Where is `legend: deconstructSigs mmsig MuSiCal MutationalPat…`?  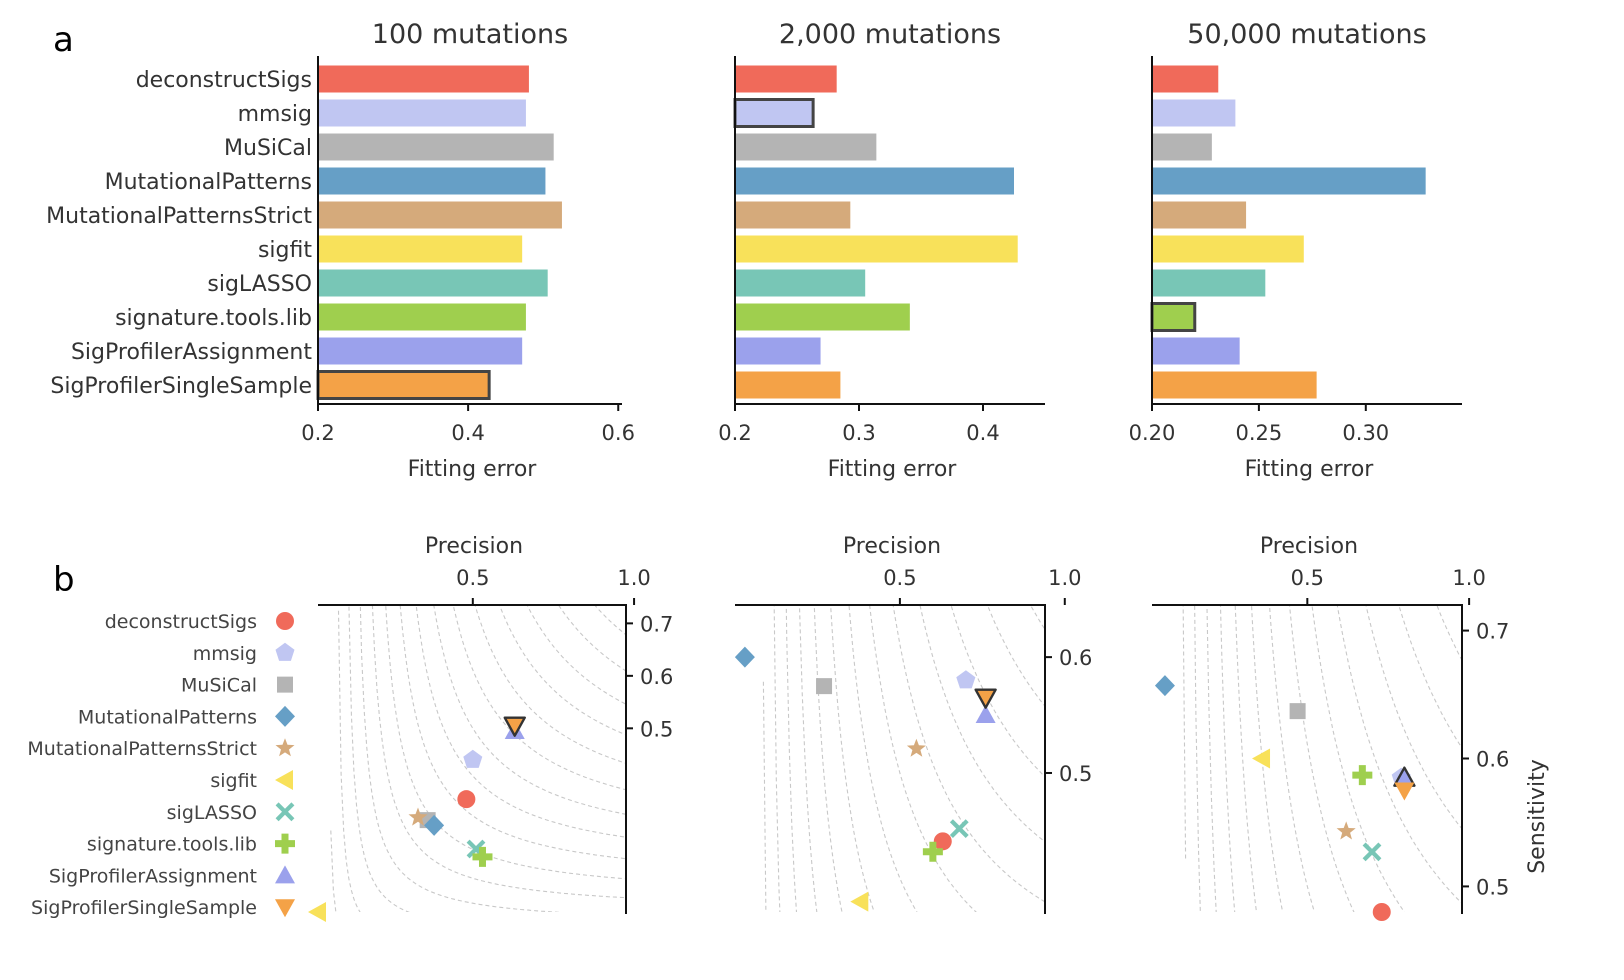 legend: deconstructSigs mmsig MuSiCal MutationalPat… is located at coordinates (161, 765).